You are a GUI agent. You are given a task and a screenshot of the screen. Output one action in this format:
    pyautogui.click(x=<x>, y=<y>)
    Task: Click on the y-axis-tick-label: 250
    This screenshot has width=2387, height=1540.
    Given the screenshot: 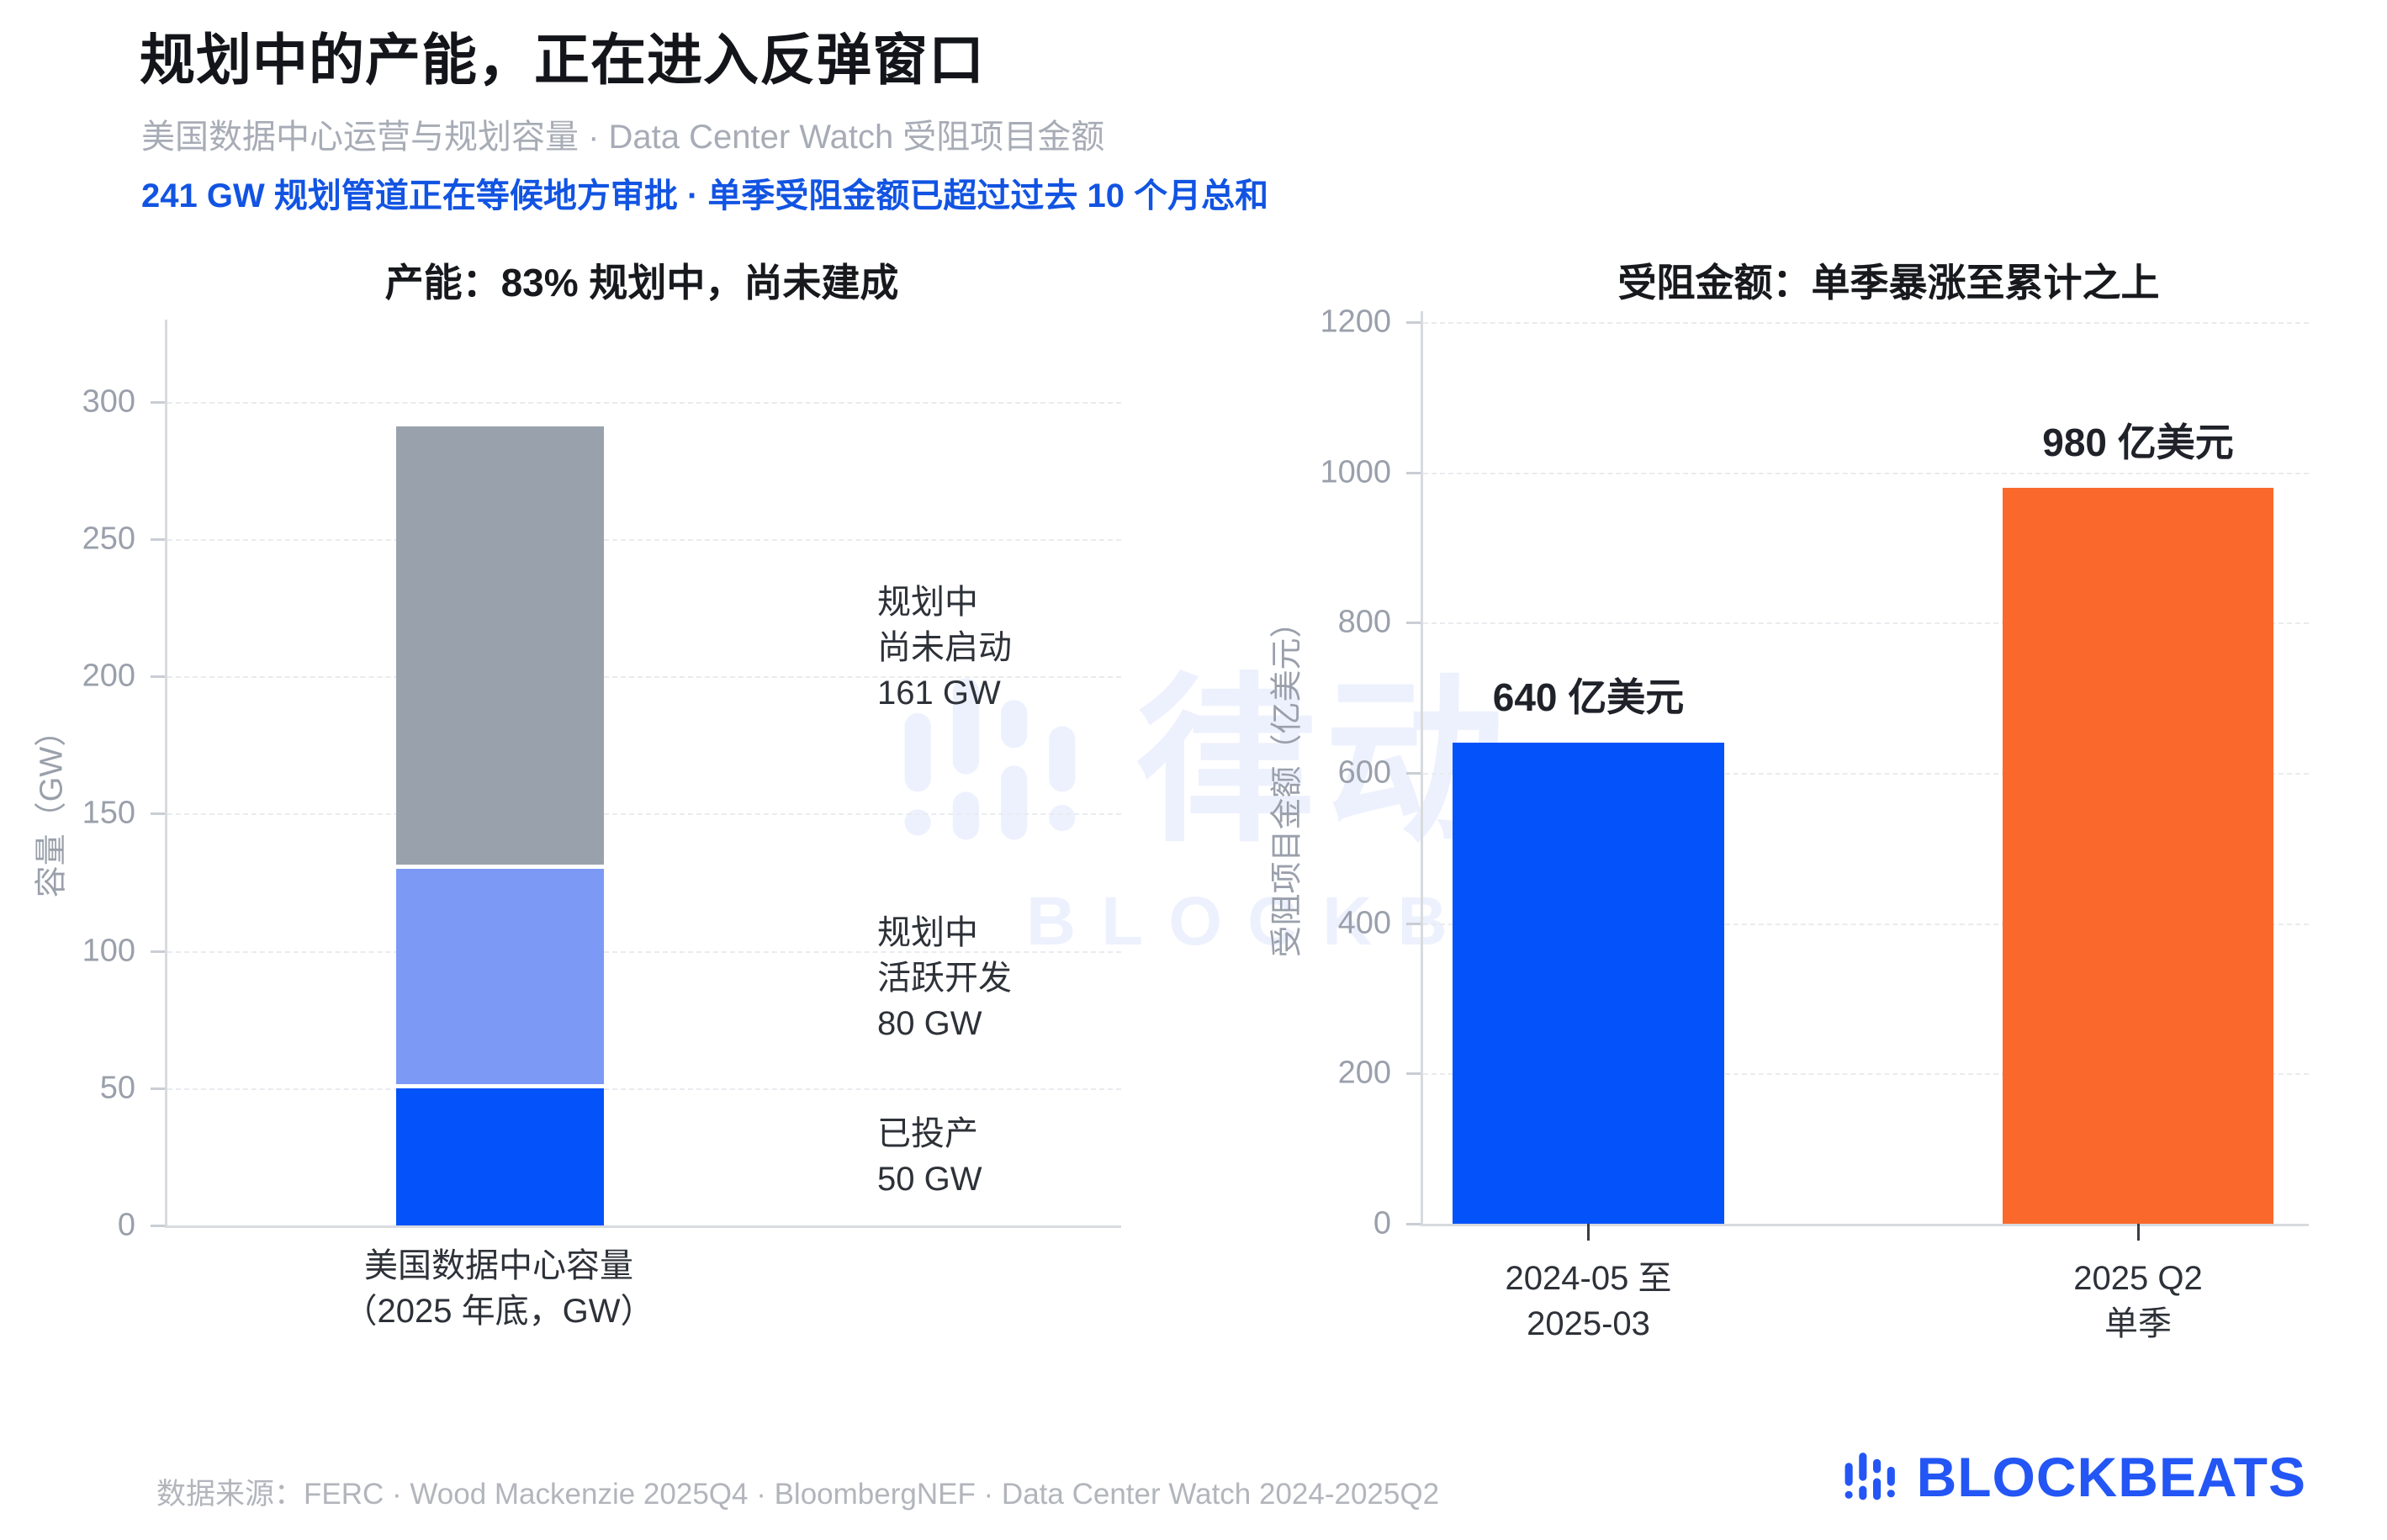 What is the action you would take?
    pyautogui.click(x=108, y=539)
    